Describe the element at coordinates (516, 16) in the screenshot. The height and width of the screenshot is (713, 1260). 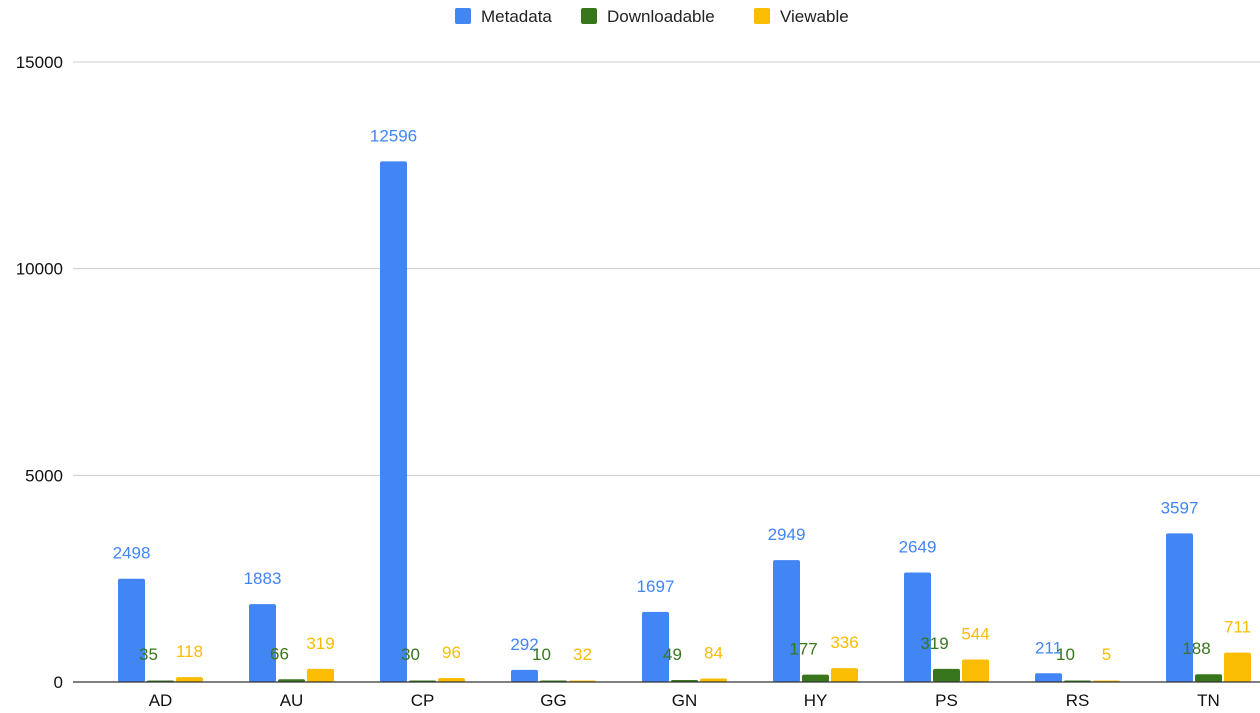
I see `legend-label: Metadata` at that location.